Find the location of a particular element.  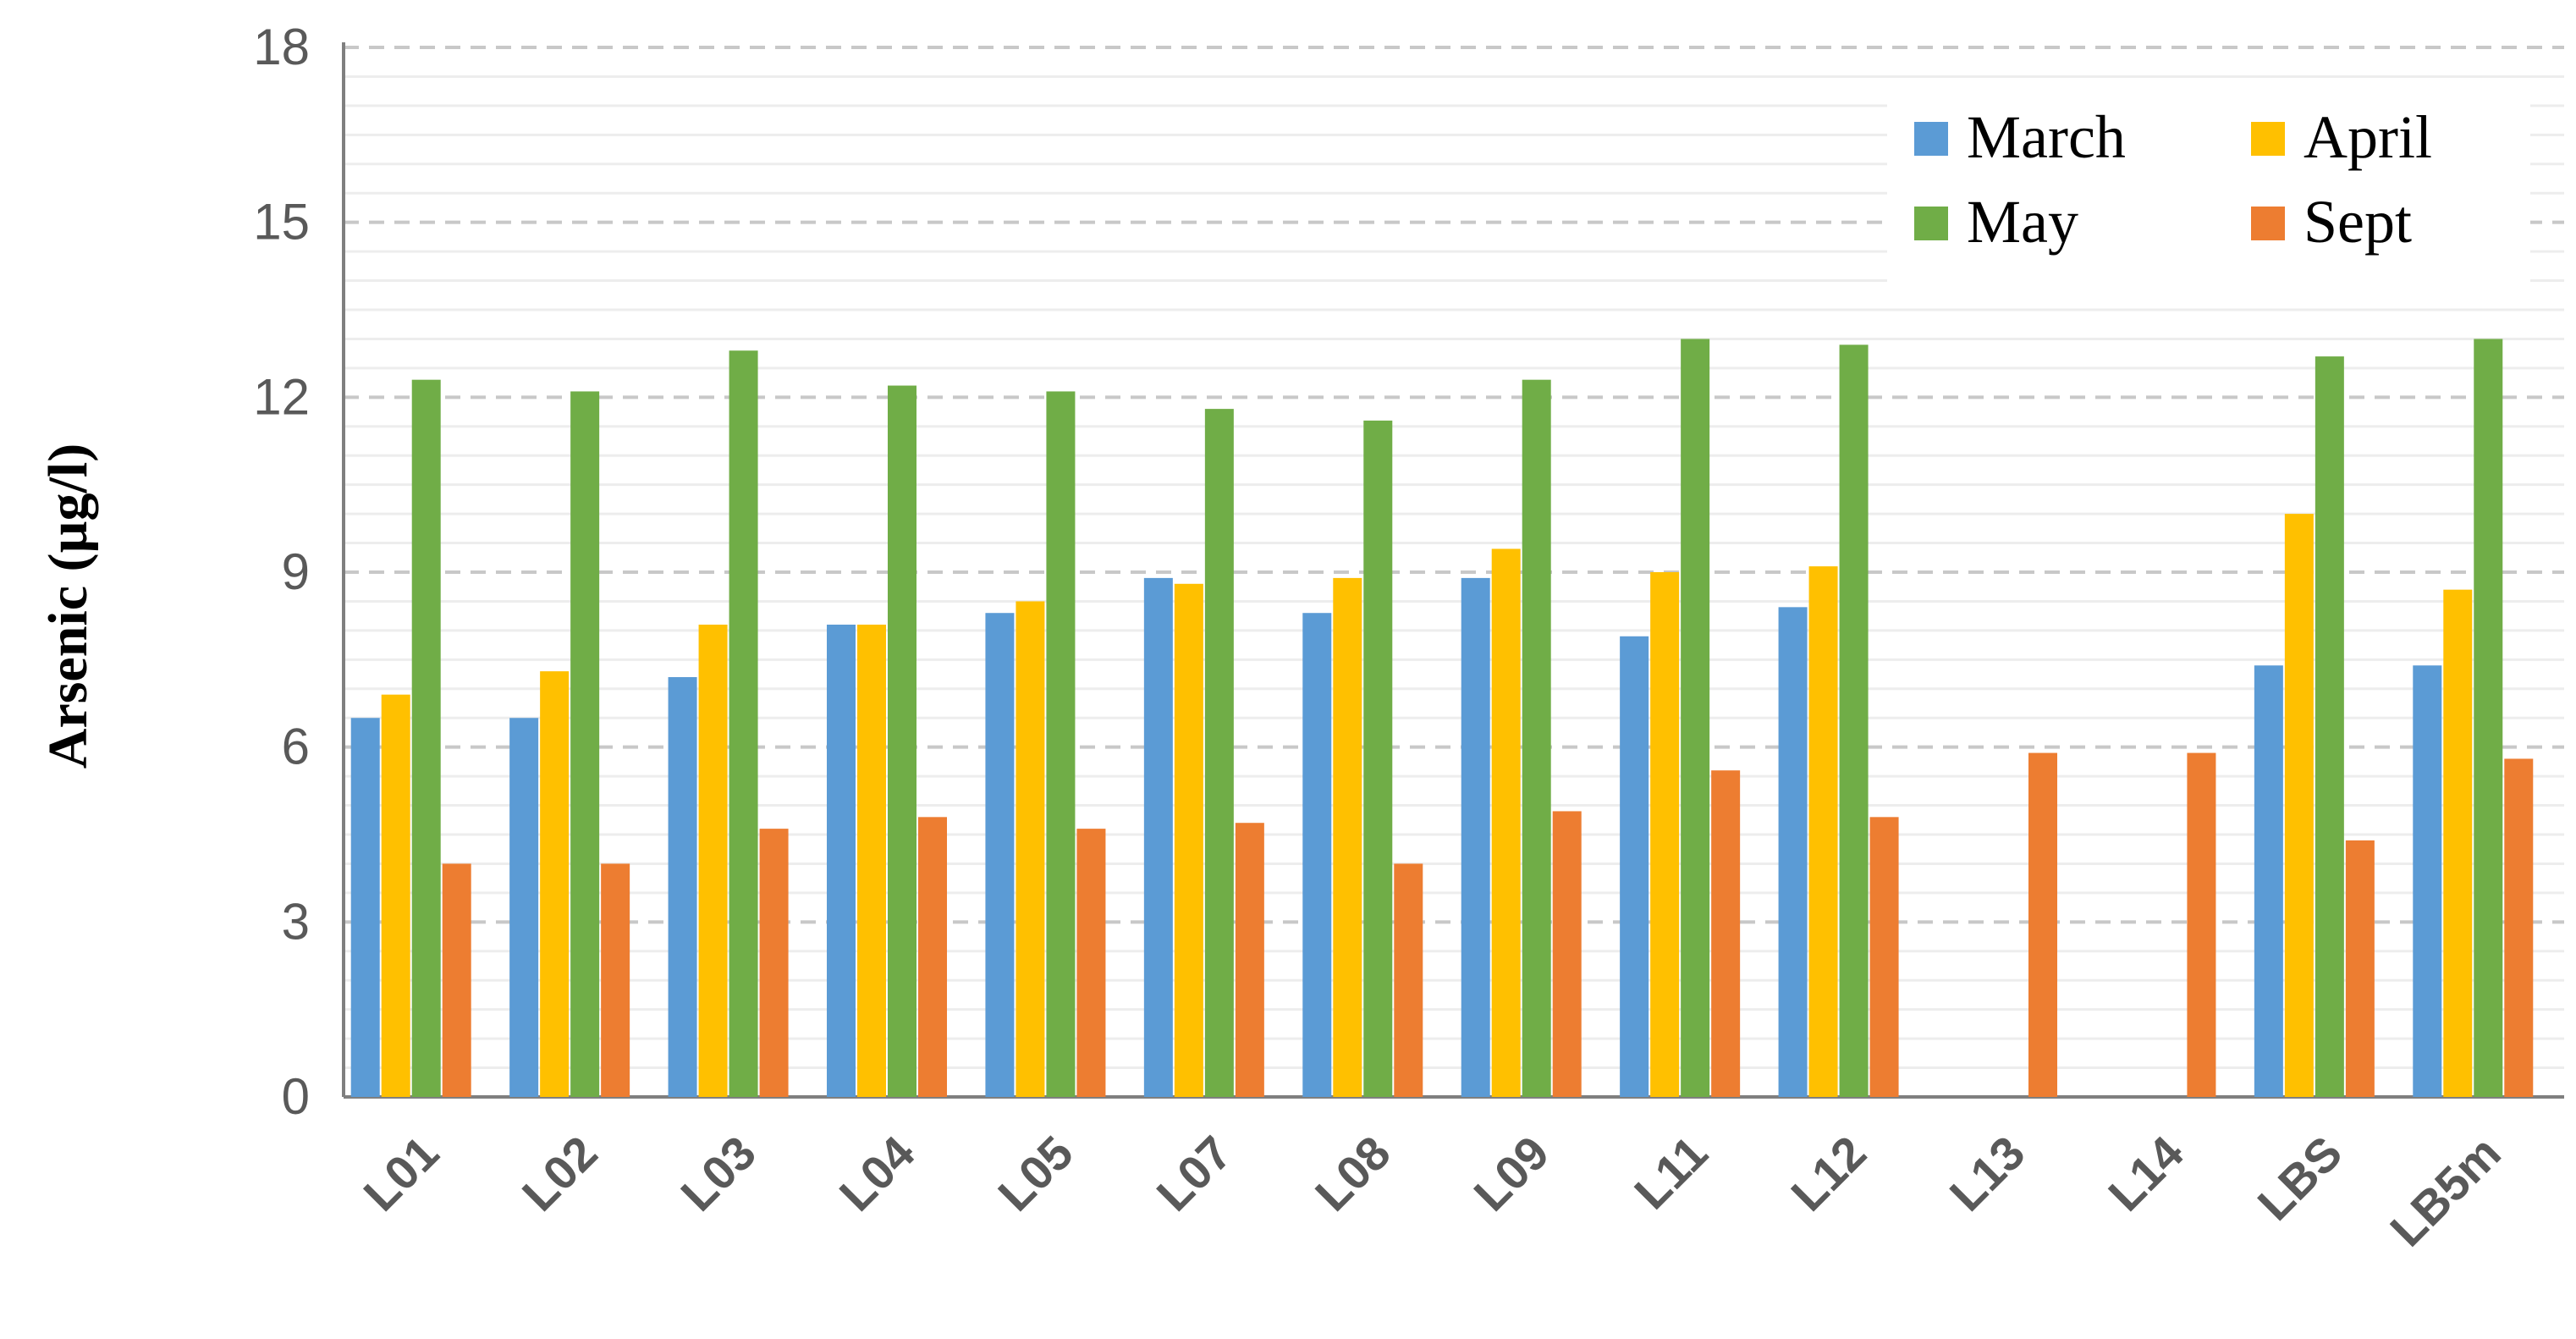

legend-swatch-sept is located at coordinates (2268, 224).